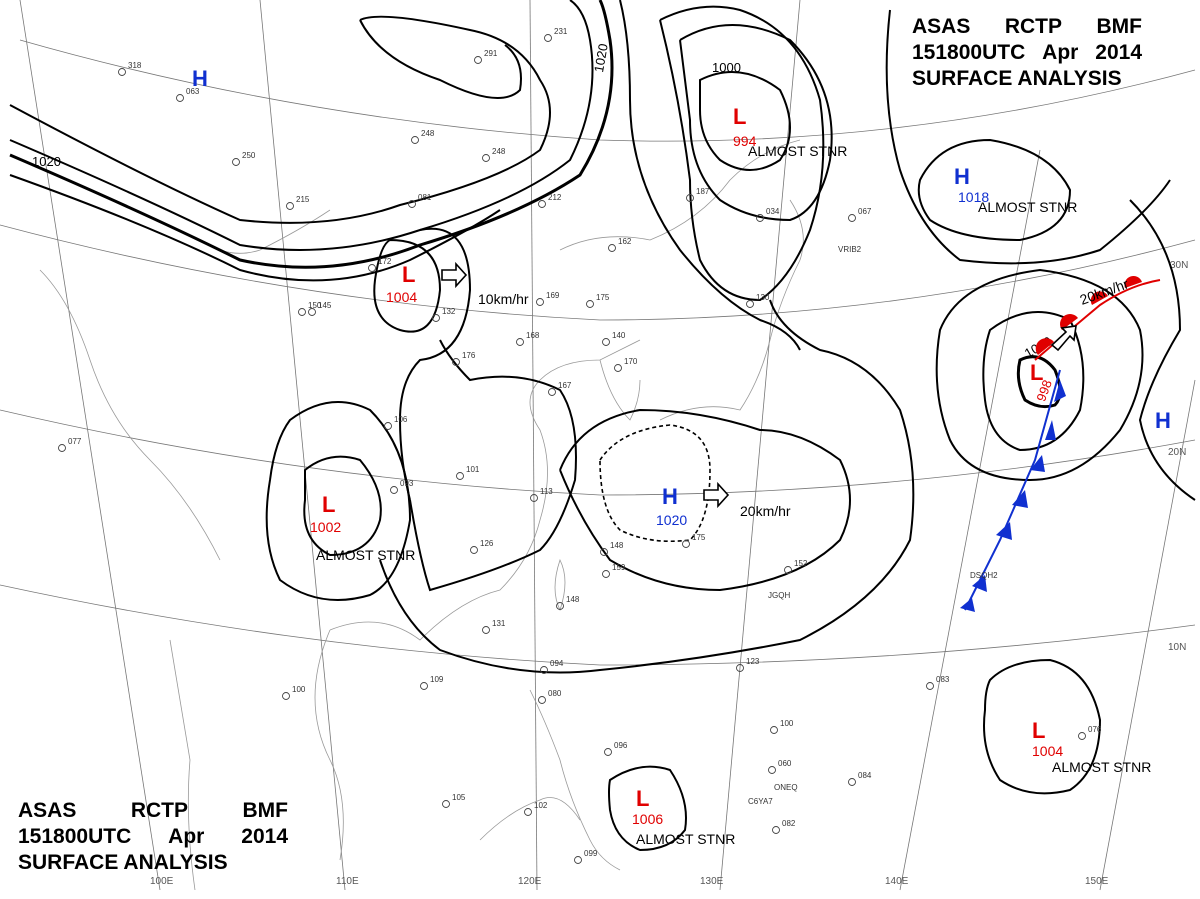 The height and width of the screenshot is (899, 1200). I want to click on station-id: DSQH2, so click(984, 575).